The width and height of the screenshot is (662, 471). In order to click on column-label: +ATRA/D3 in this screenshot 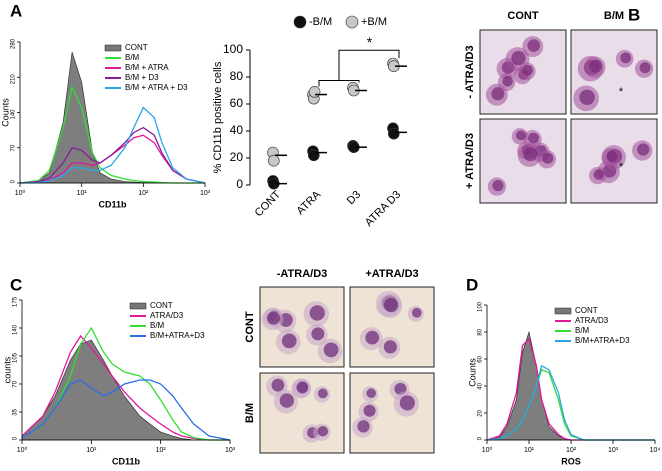, I will do `click(391, 274)`.